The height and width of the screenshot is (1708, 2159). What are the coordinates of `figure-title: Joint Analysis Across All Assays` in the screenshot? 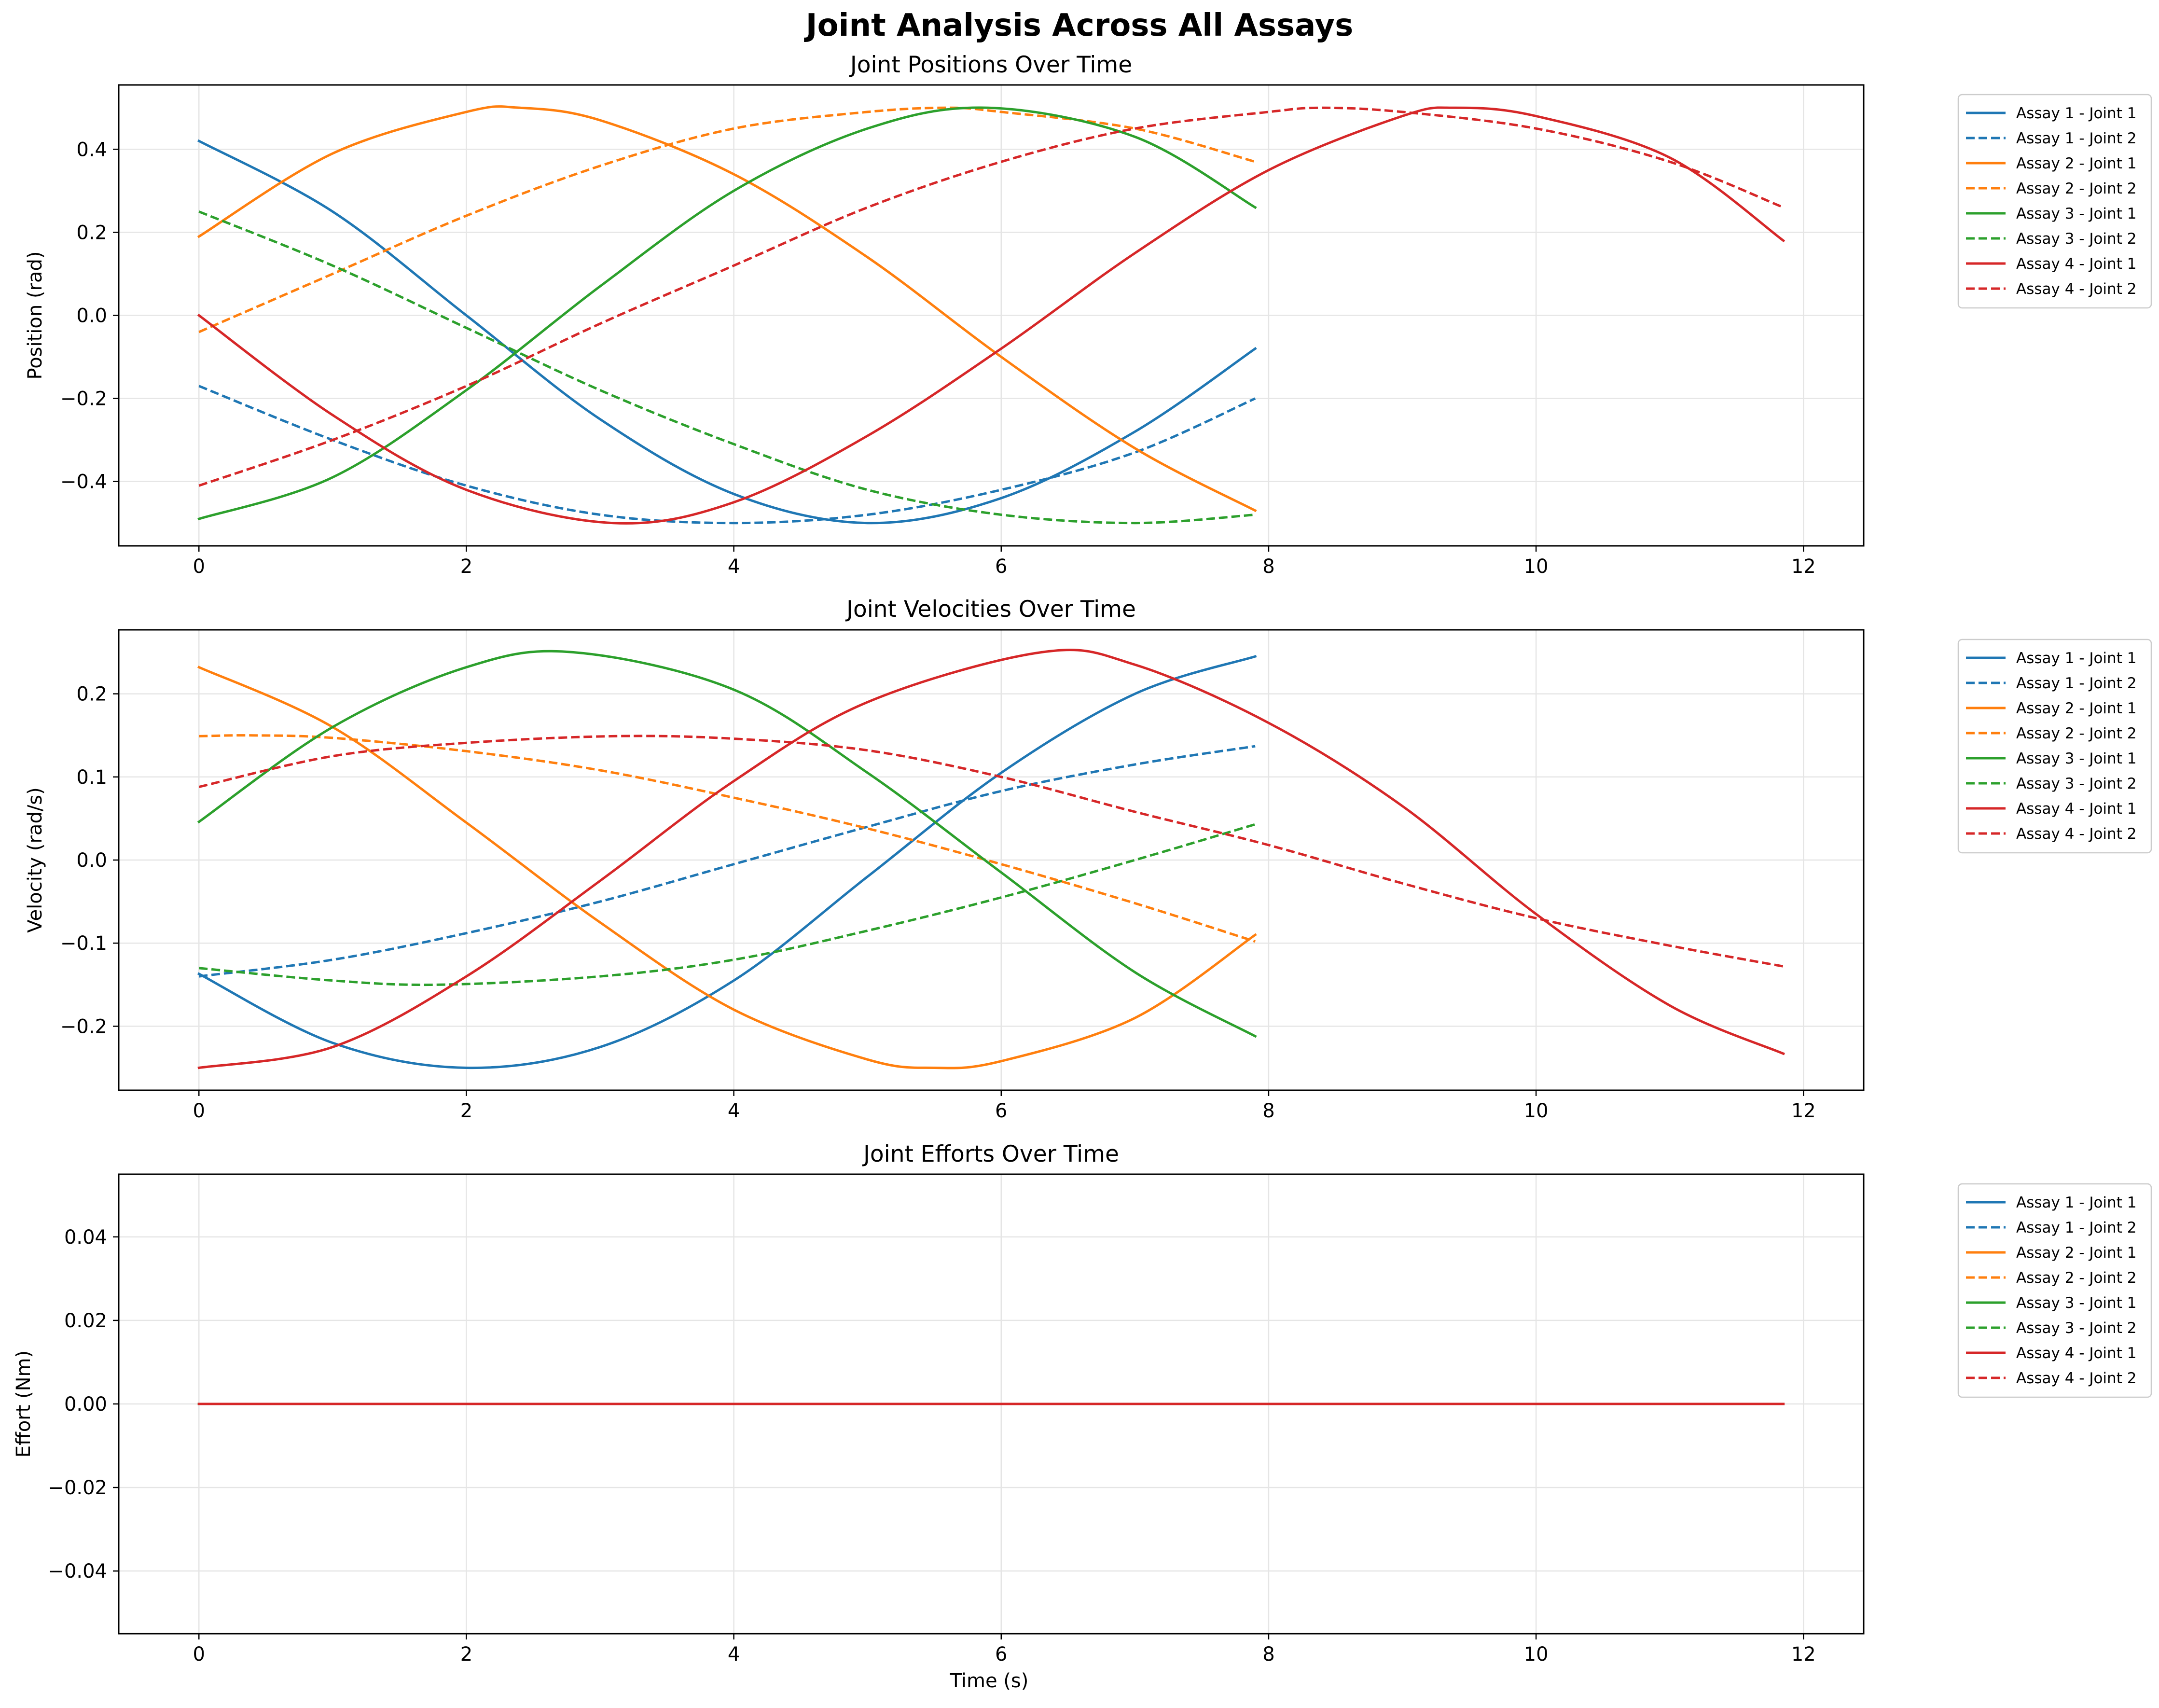 It's located at (1079, 25).